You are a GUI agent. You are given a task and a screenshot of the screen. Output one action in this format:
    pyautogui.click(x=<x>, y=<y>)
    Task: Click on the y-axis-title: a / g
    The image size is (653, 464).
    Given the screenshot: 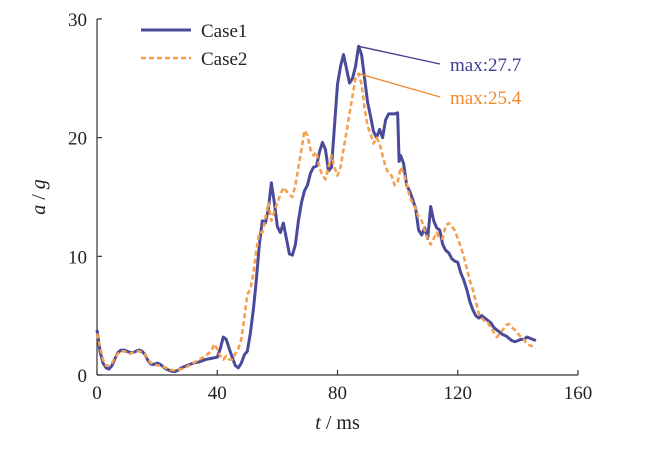 What is the action you would take?
    pyautogui.click(x=39, y=197)
    